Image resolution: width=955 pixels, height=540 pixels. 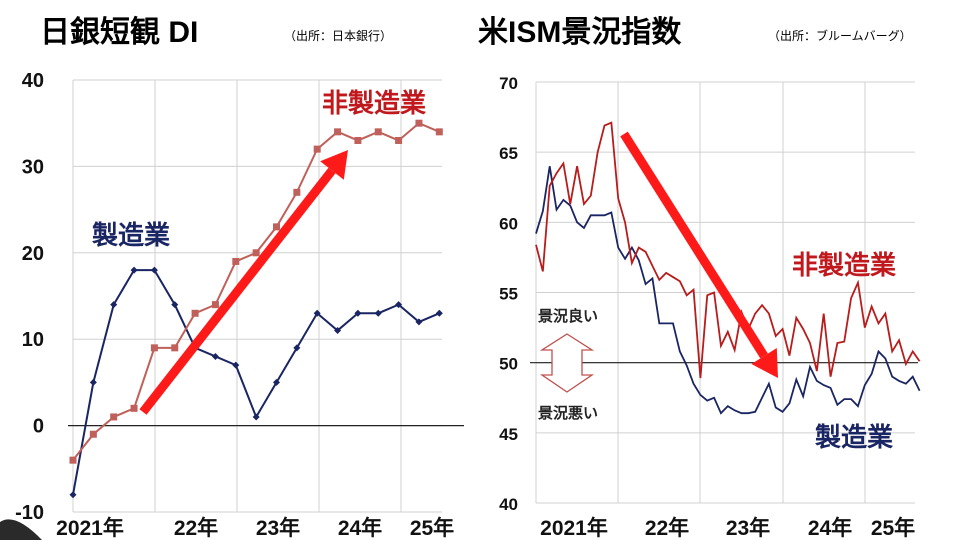 I want to click on trend-arrow-down-shaft, so click(x=694, y=245).